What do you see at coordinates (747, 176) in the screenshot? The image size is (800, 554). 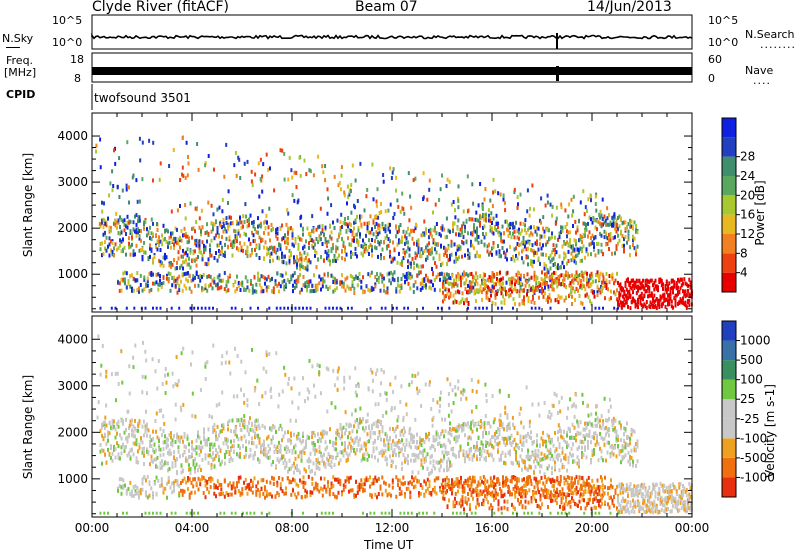 I see `power-colorbar-label: 24` at bounding box center [747, 176].